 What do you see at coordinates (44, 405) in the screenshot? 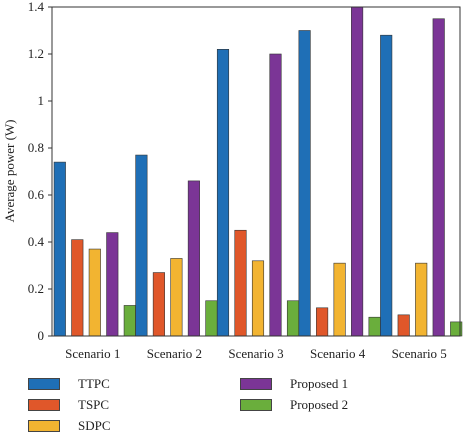
I see `legend-swatch-tspc` at bounding box center [44, 405].